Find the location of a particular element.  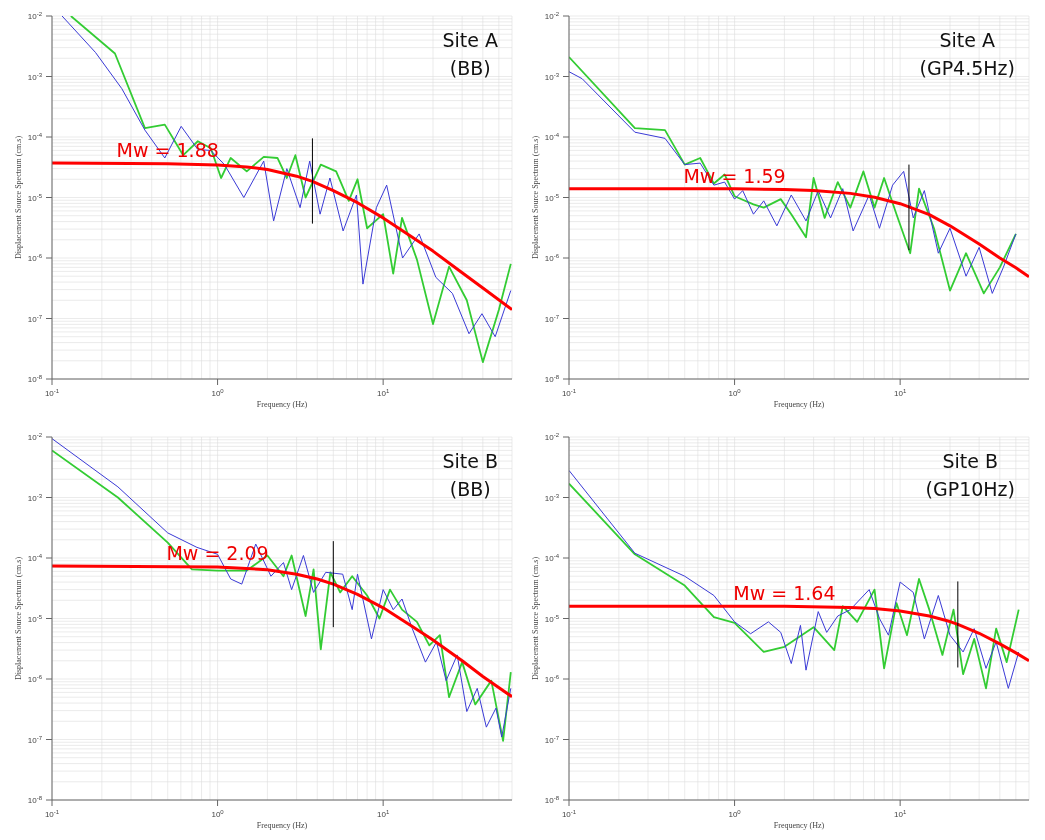

annotation: Mw = 1.64 is located at coordinates (784, 593).